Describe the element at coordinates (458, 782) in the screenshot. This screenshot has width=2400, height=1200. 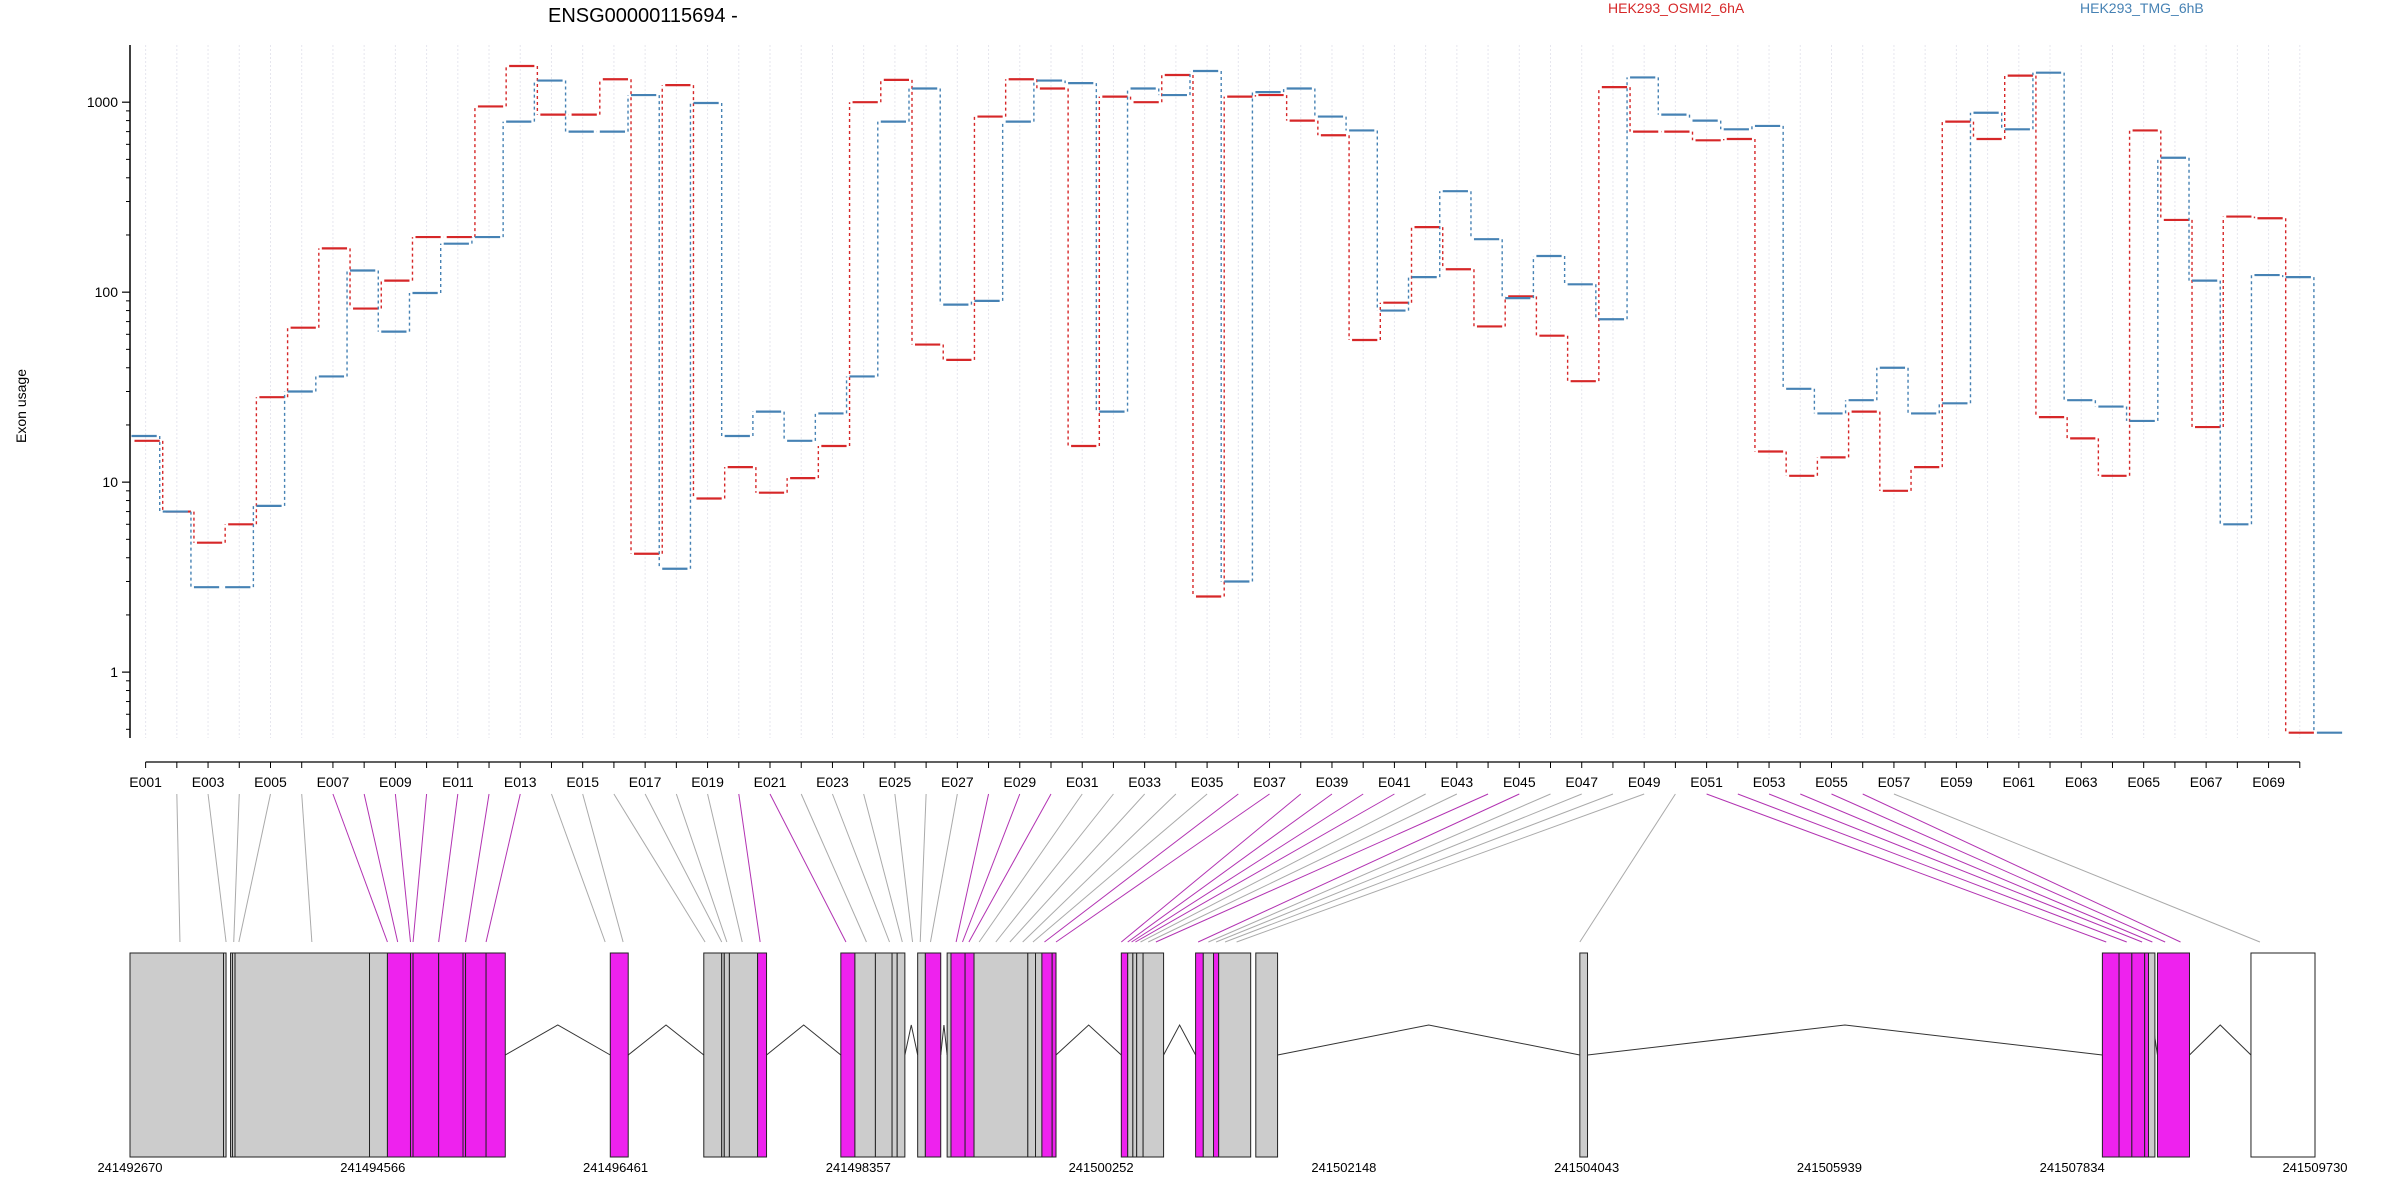
I see `exon-tick-label: E011` at that location.